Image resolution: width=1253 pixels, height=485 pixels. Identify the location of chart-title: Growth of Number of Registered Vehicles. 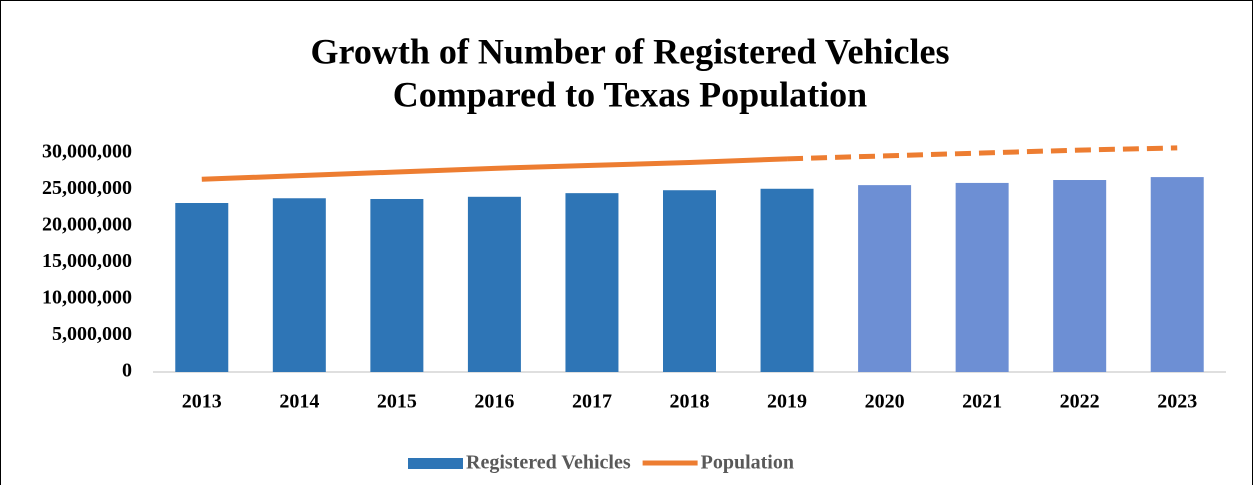
(630, 51).